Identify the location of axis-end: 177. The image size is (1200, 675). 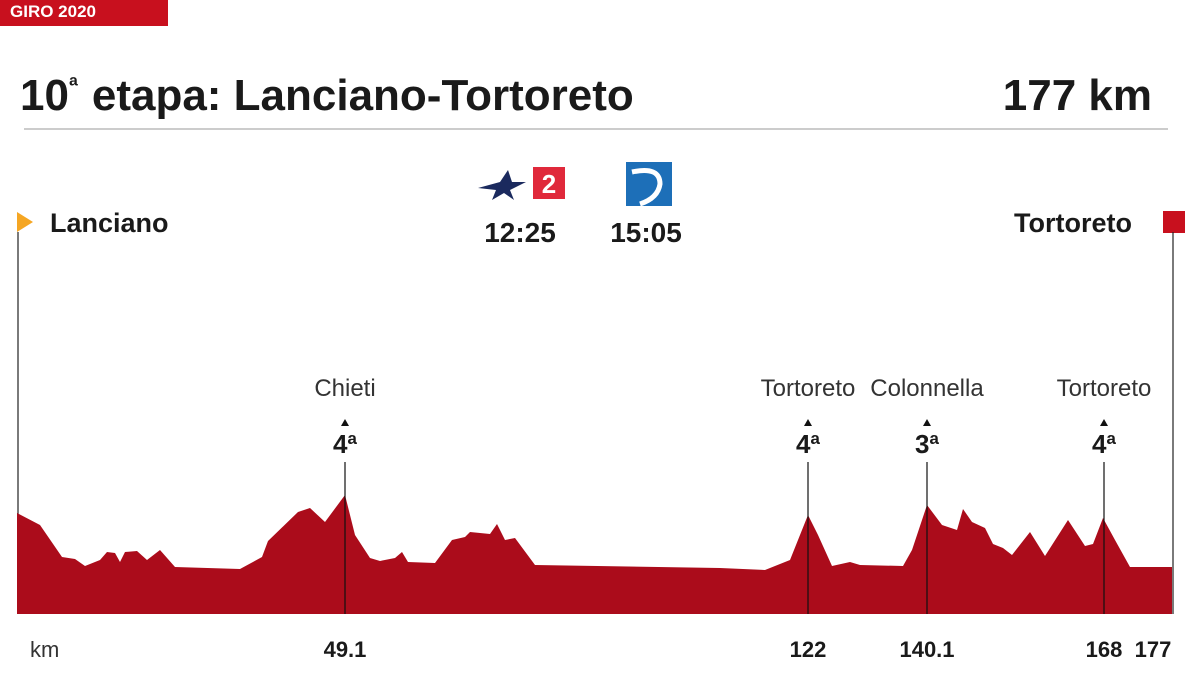
(1153, 649).